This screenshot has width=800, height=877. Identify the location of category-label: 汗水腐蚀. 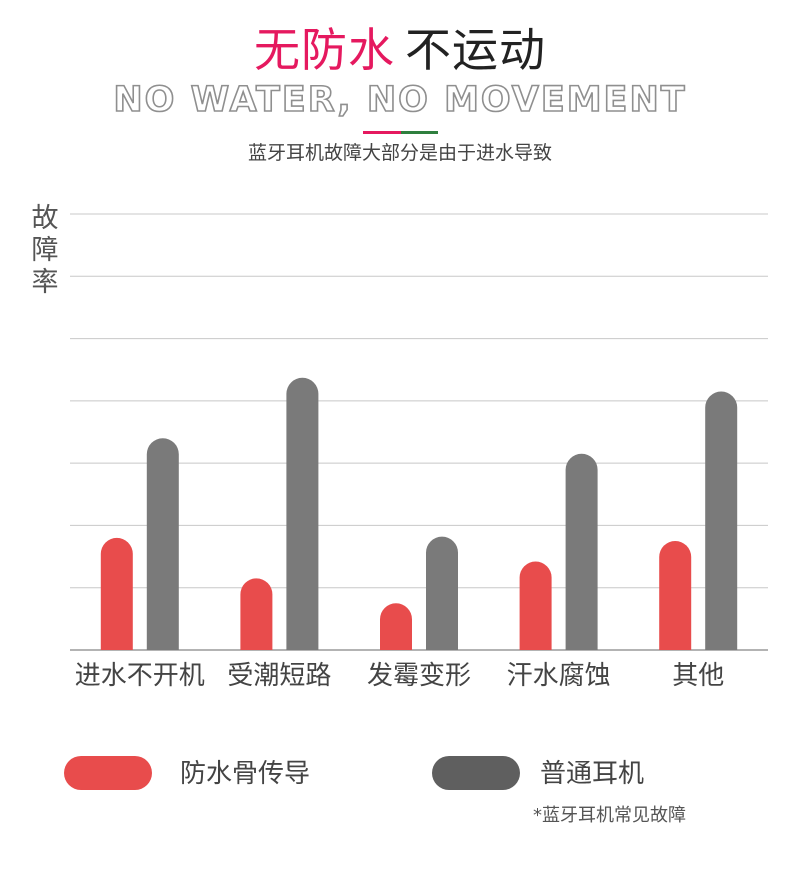
(559, 676).